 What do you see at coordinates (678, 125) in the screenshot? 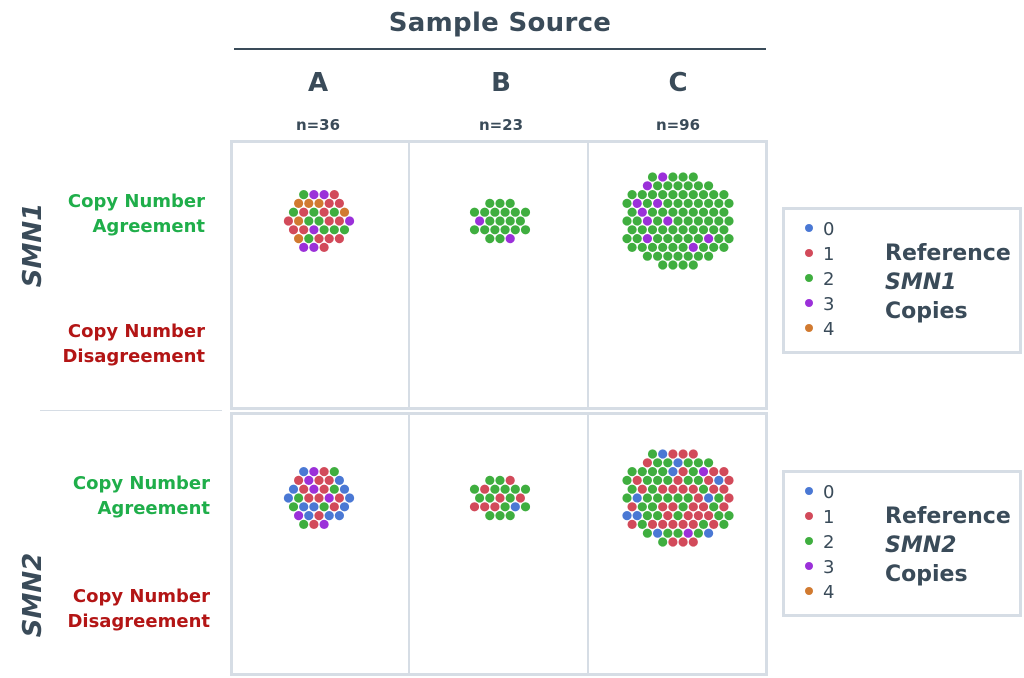
I see `column-n-c: n=96` at bounding box center [678, 125].